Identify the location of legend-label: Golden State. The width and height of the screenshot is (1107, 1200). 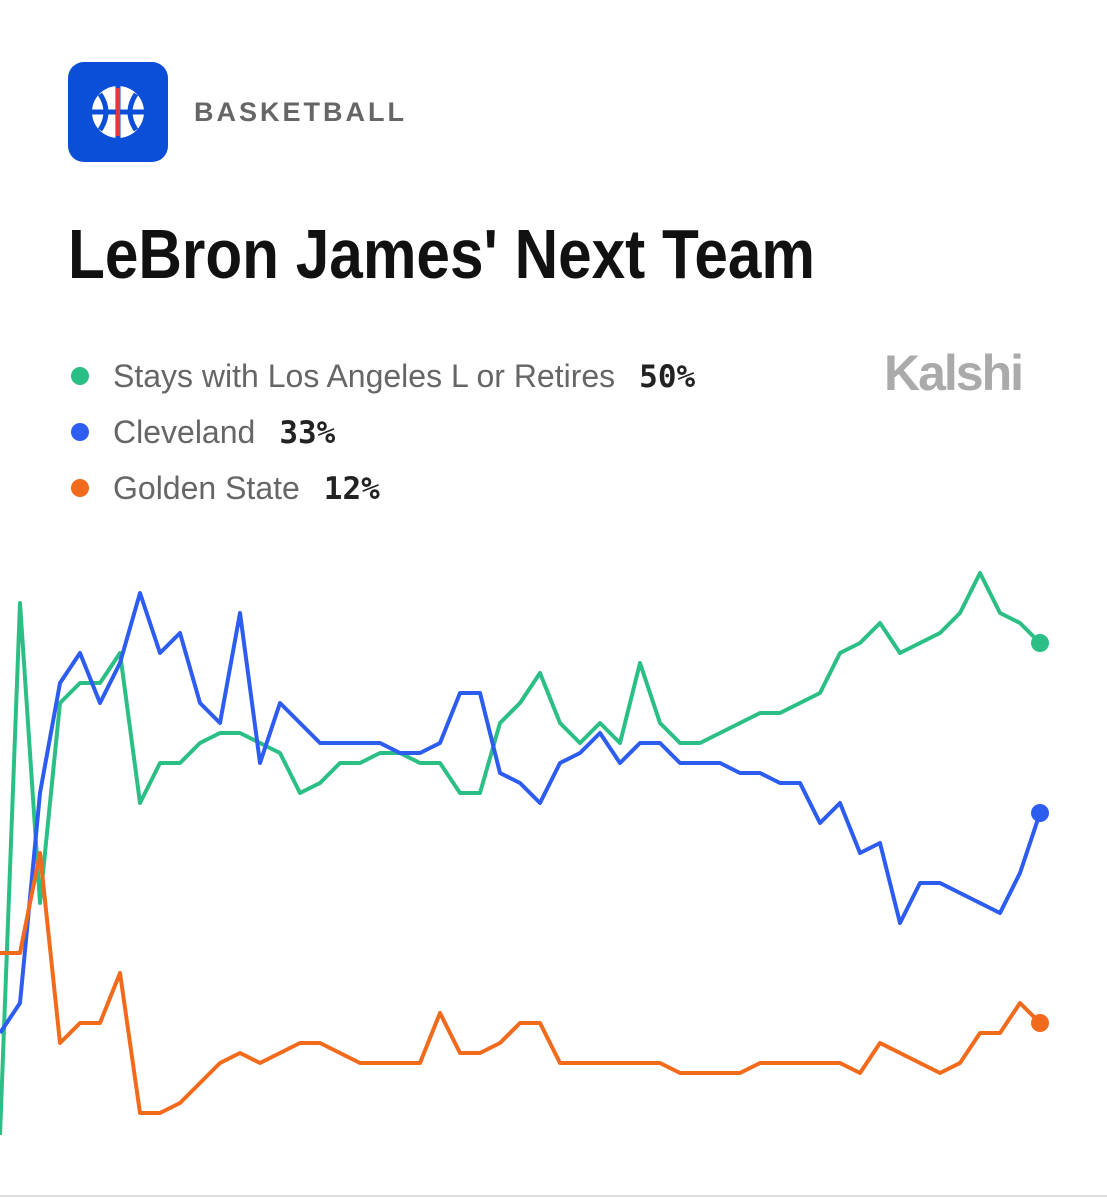
(206, 488).